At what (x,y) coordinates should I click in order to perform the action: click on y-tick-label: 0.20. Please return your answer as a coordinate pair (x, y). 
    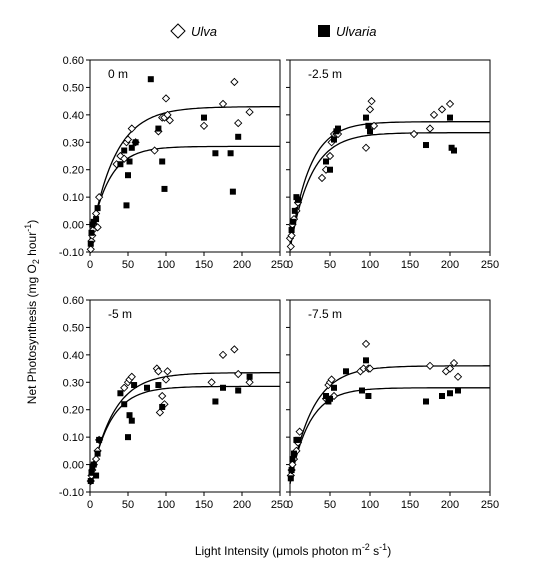
    Looking at the image, I should click on (73, 171).